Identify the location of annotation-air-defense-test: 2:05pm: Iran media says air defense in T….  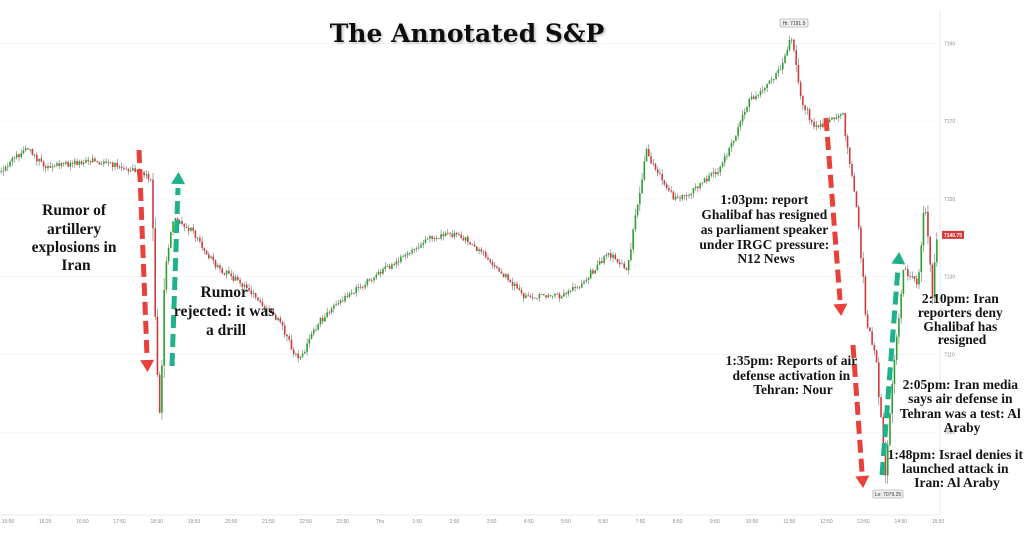
(962, 406).